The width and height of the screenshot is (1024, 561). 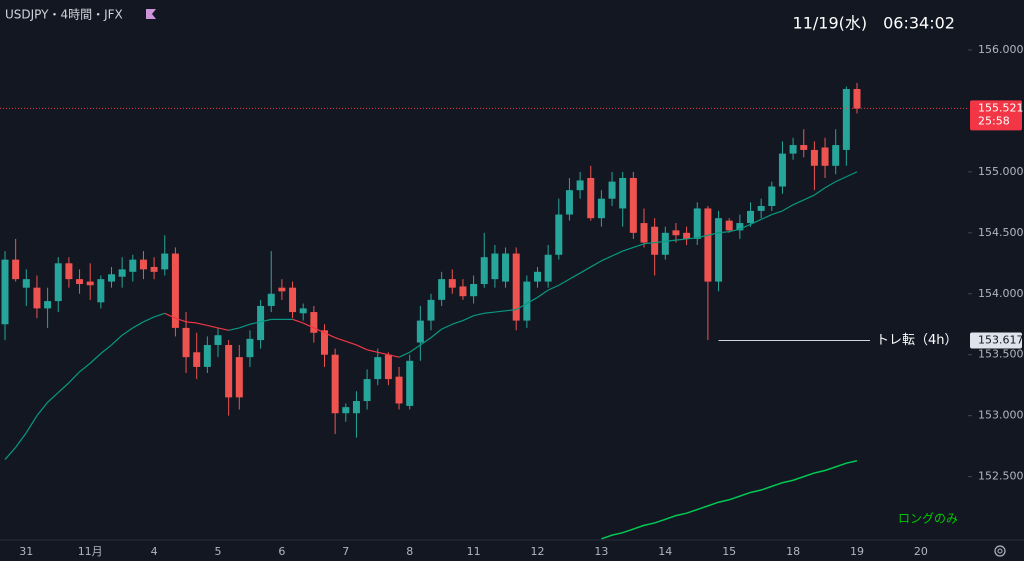 I want to click on symbol-title: USDJPY・4時間・JFX, so click(x=64, y=15).